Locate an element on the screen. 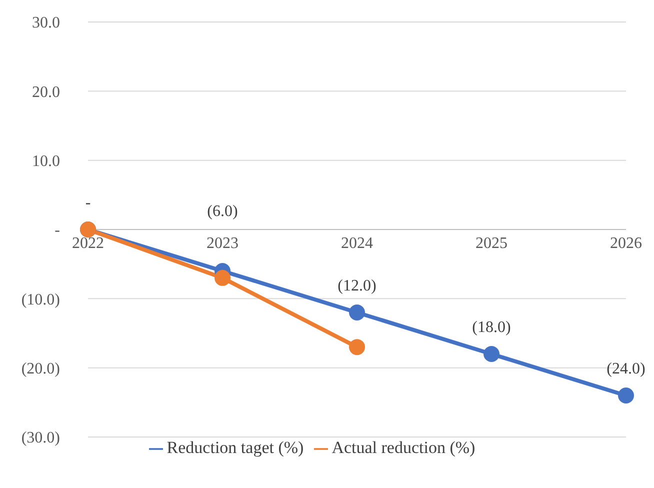 This screenshot has height=488, width=654. y-tick-label: 20.0 is located at coordinates (46, 92).